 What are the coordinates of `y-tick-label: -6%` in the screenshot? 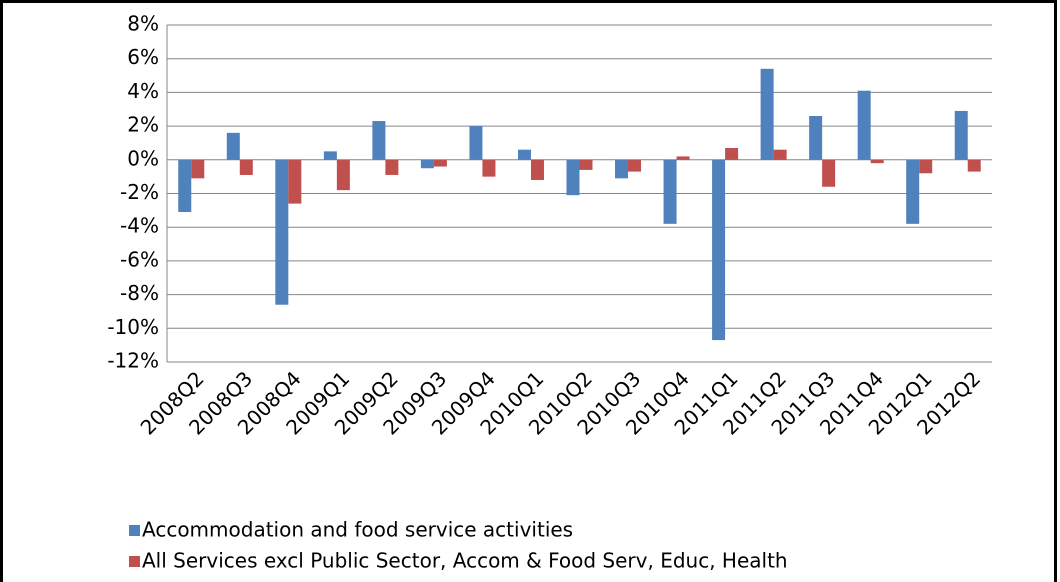 It's located at (139, 259).